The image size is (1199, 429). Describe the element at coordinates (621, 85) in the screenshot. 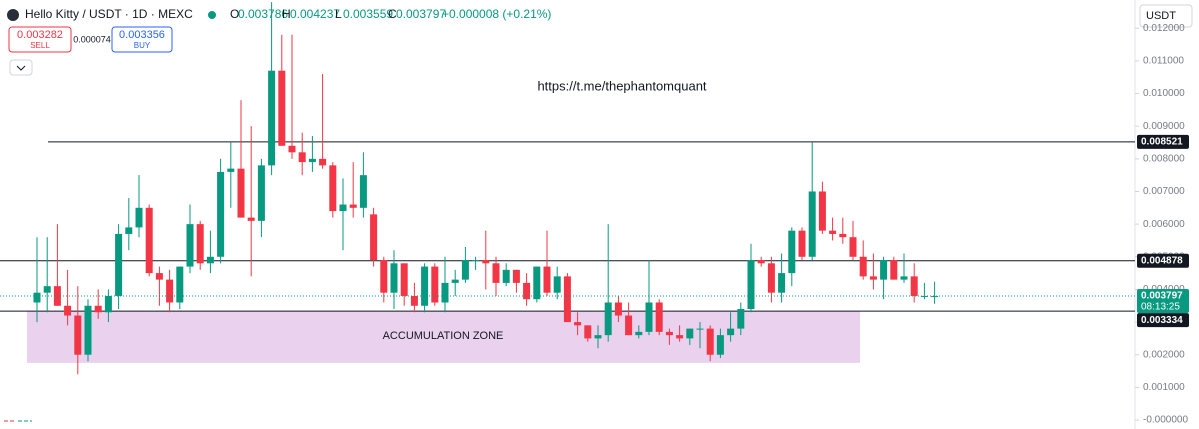

I see `annotation: https://t.me/thephantomquant` at that location.